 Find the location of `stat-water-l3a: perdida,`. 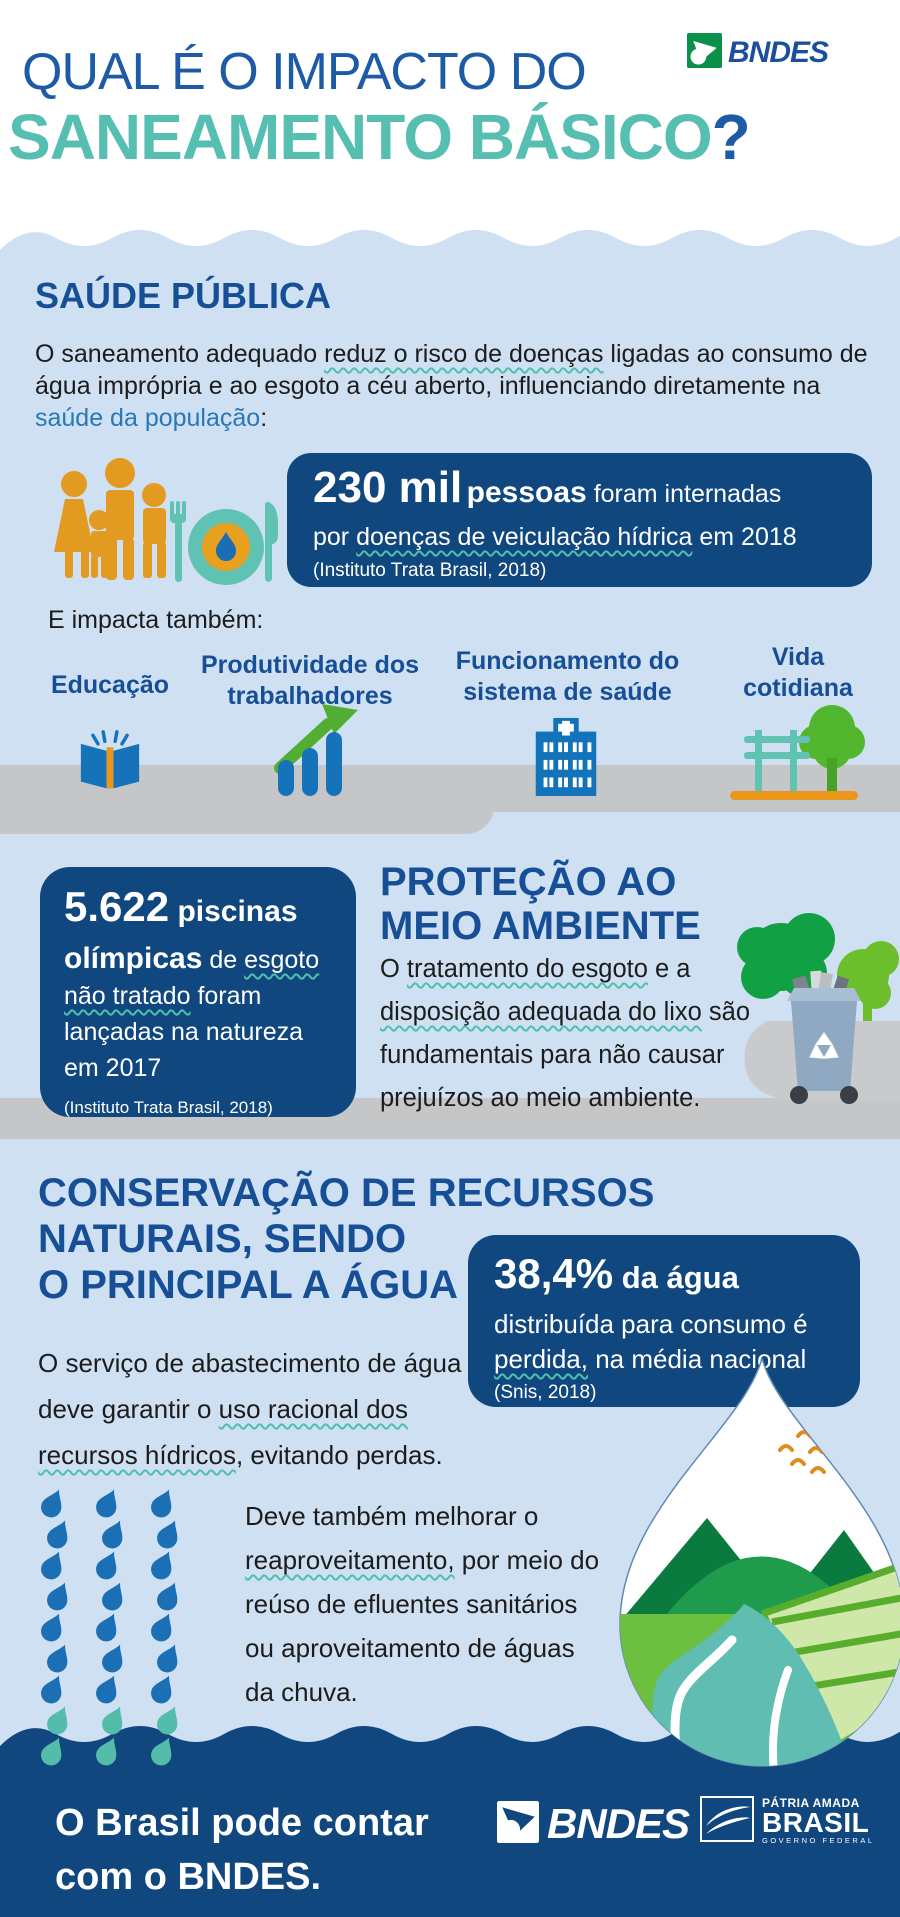

stat-water-l3a: perdida, is located at coordinates (541, 1359).